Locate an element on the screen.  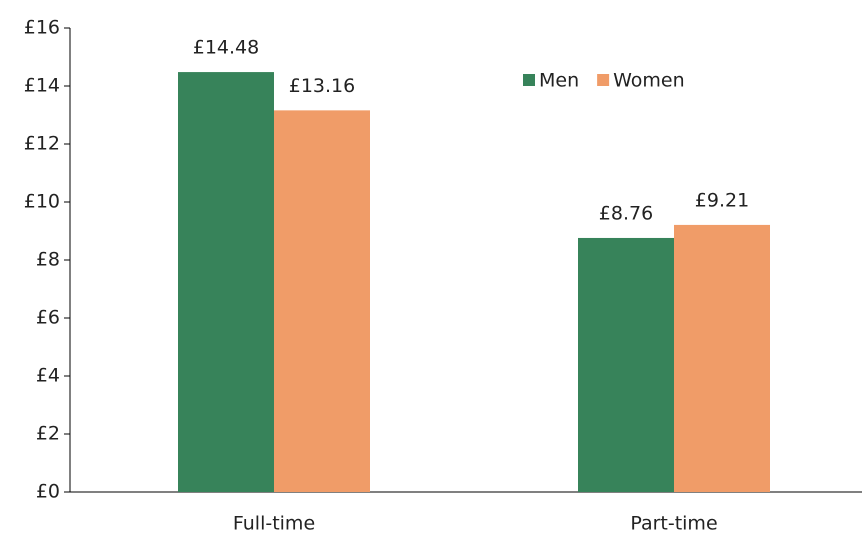
y-tick-label: £16 is located at coordinates (42, 28).